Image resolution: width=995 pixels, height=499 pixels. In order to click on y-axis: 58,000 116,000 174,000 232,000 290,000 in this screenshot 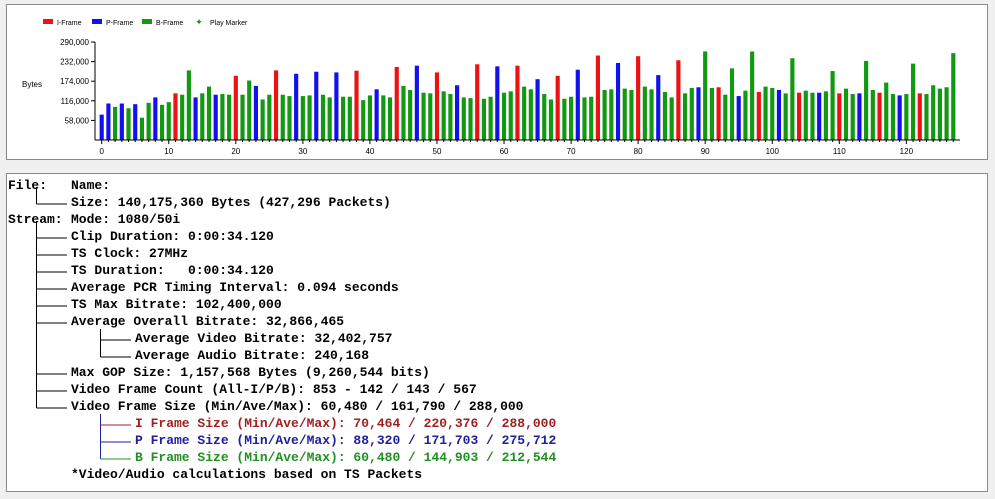, I will do `click(77, 81)`.